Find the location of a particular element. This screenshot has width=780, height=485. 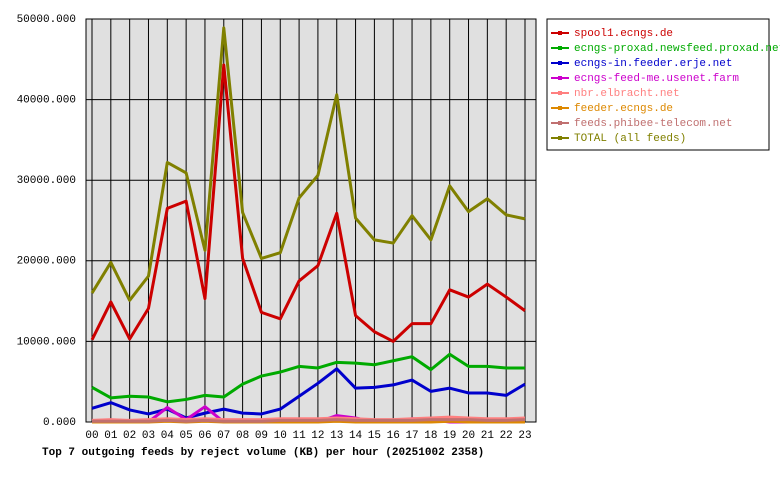

legend-label: spool1.ecngs.de is located at coordinates (623, 34).